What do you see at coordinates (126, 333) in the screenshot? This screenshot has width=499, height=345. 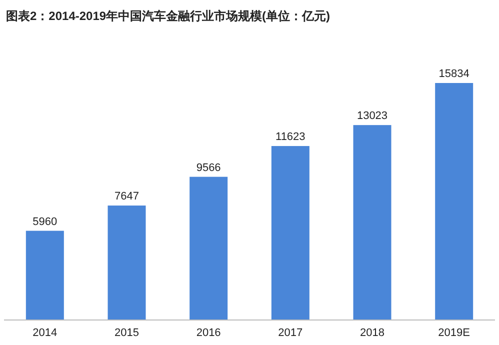 I see `x-tick-label: 2015` at bounding box center [126, 333].